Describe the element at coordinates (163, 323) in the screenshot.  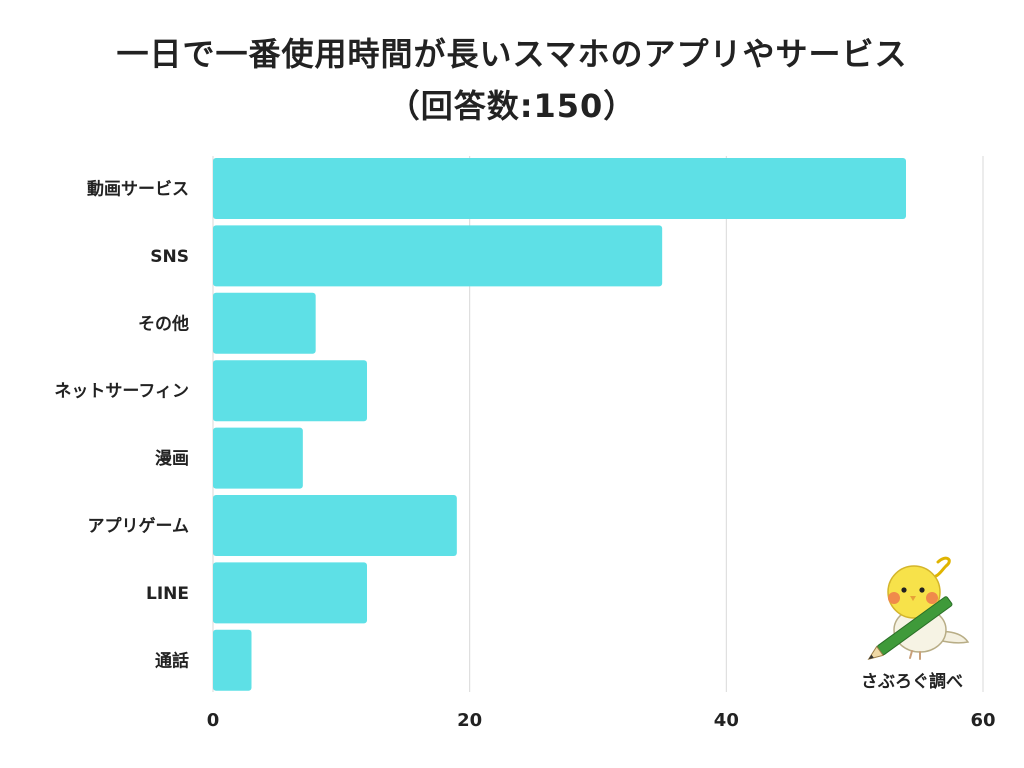
I see `category-label-2: その他` at that location.